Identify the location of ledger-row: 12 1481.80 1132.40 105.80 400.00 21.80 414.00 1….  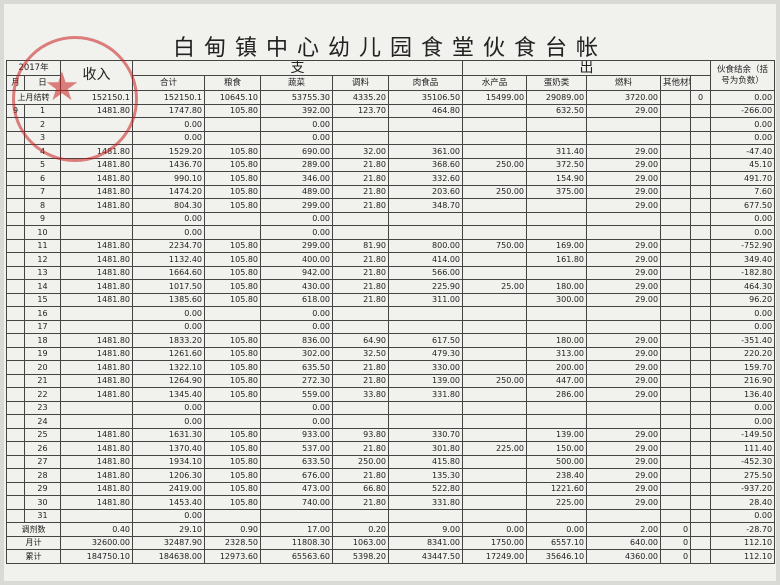
(391, 259).